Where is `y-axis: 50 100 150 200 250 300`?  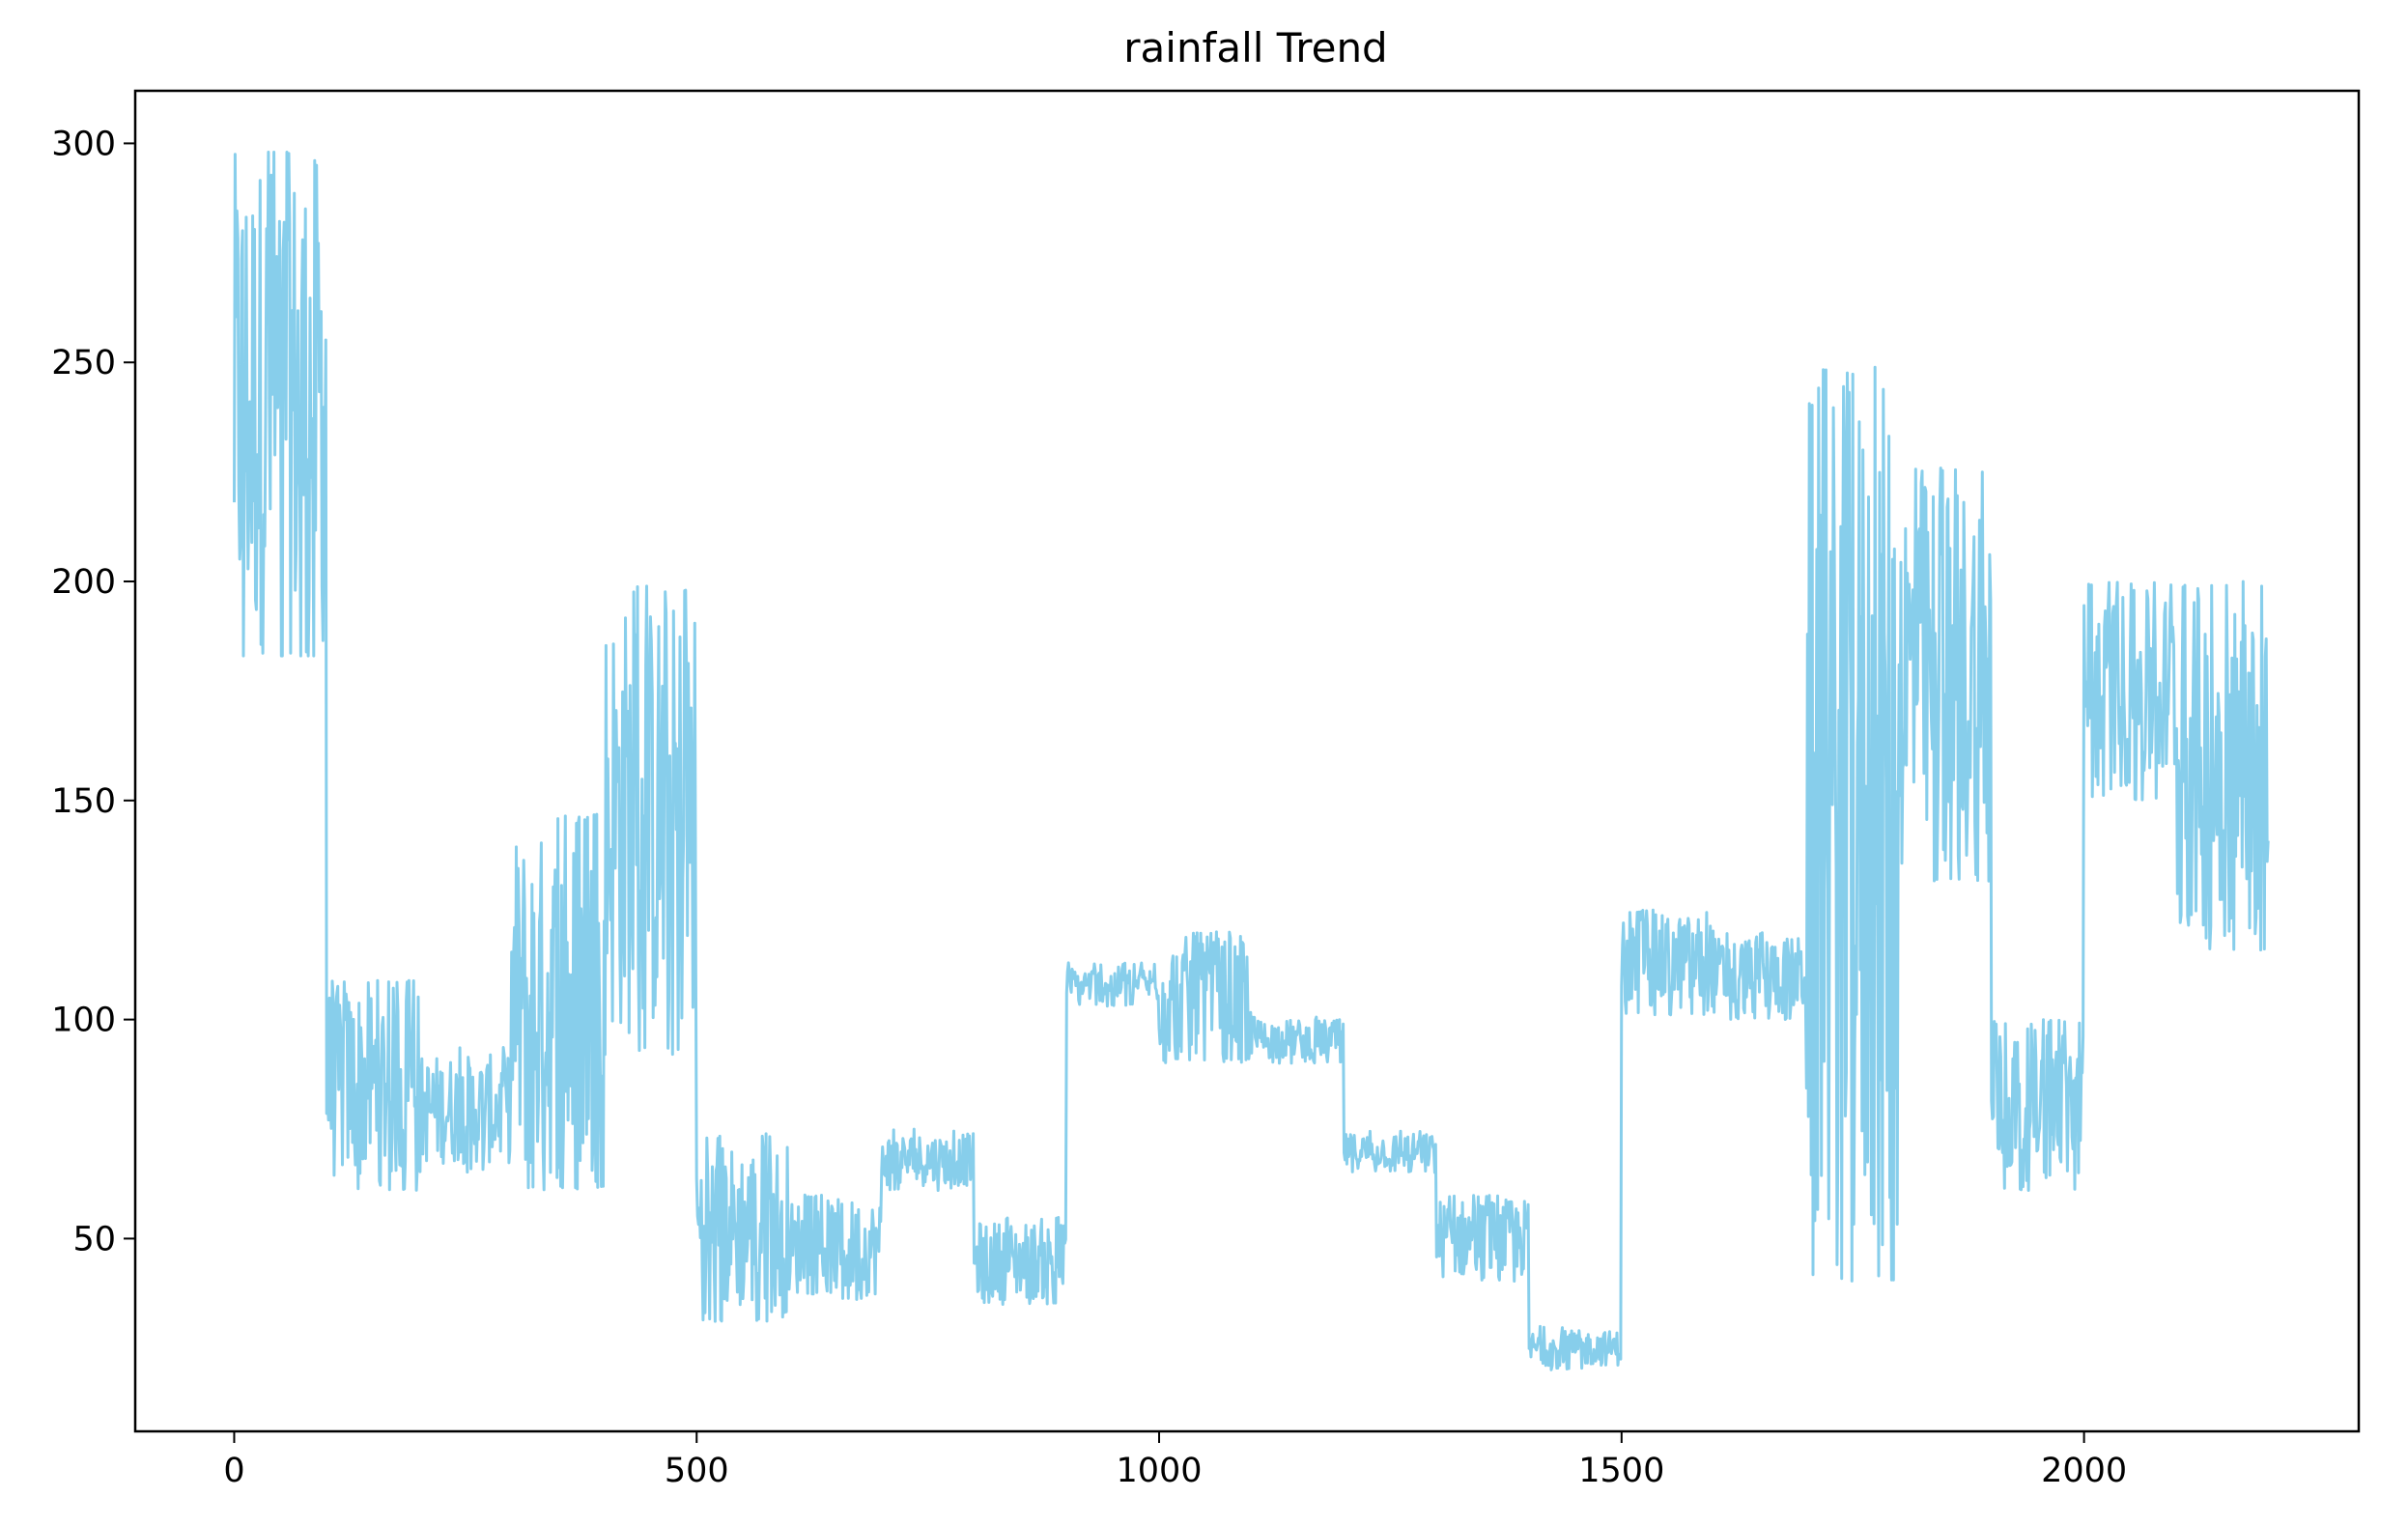
y-axis: 50 100 150 200 250 300 is located at coordinates (93, 691).